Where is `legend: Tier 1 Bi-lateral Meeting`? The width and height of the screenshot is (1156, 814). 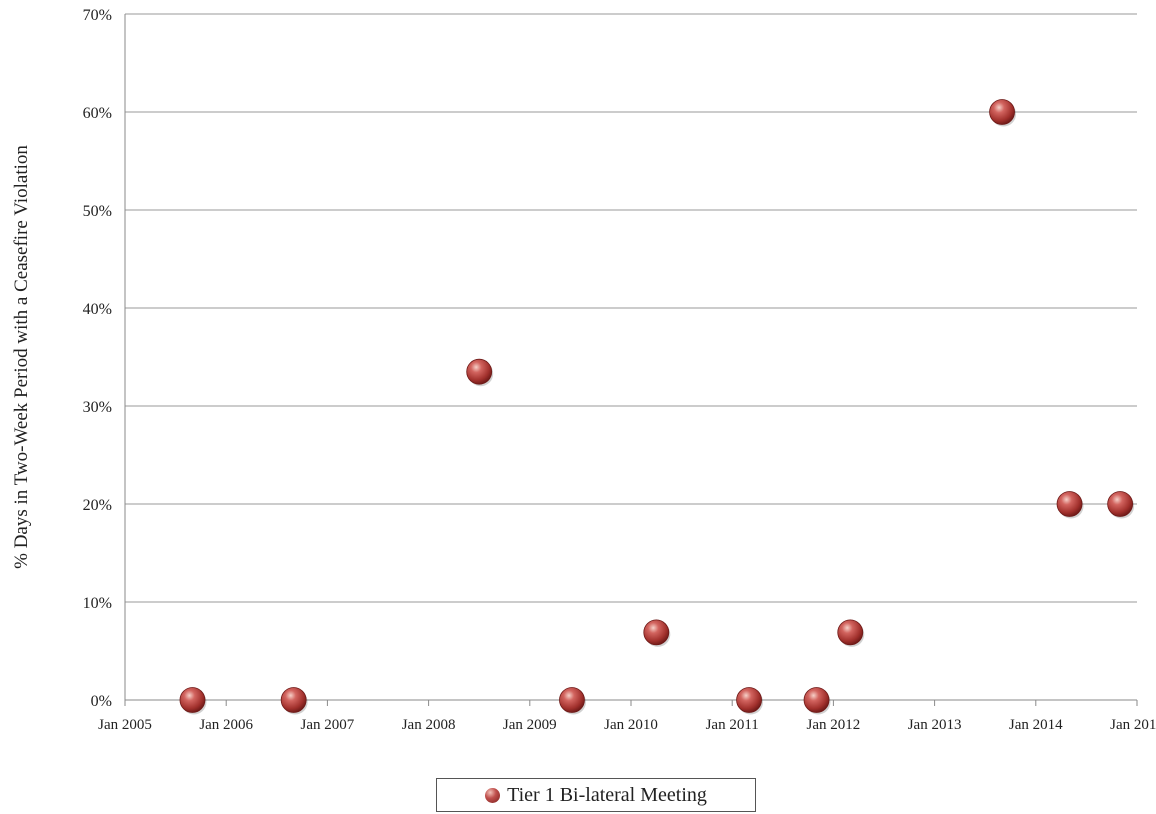
legend: Tier 1 Bi-lateral Meeting is located at coordinates (596, 795).